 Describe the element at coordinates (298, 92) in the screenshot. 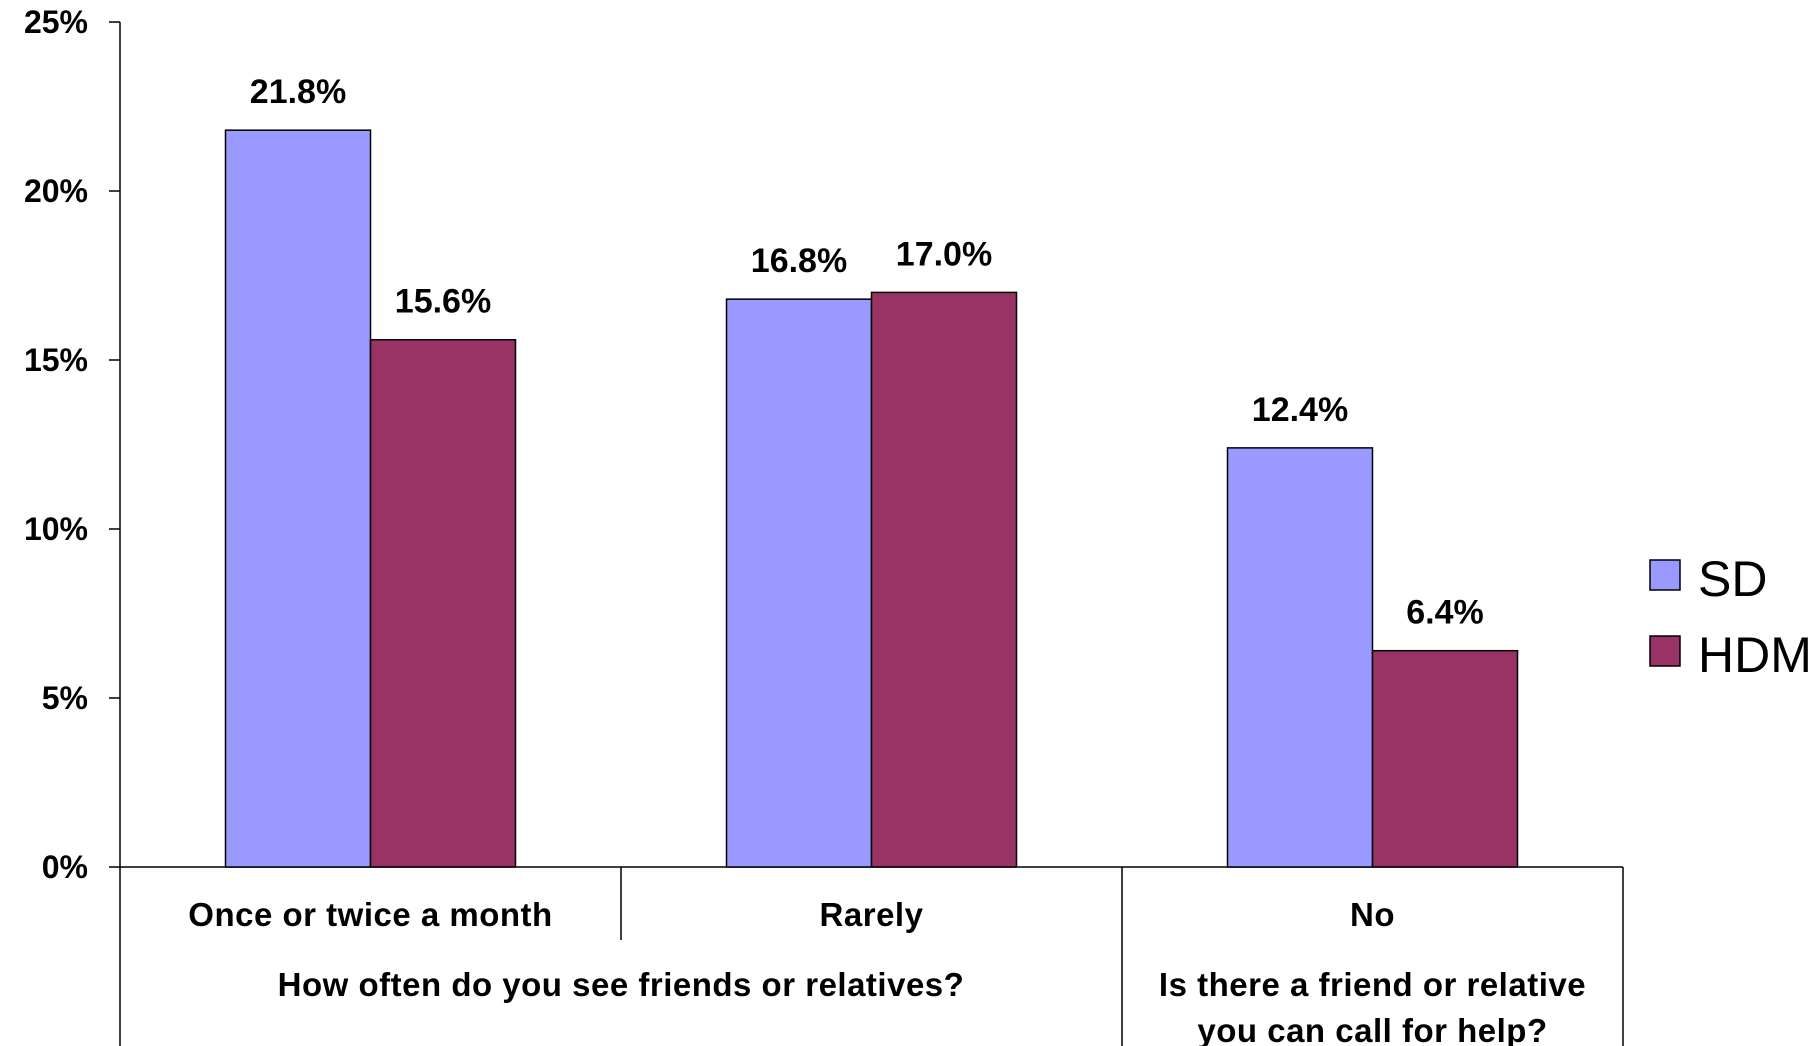

I see `data-label: 21.8%` at that location.